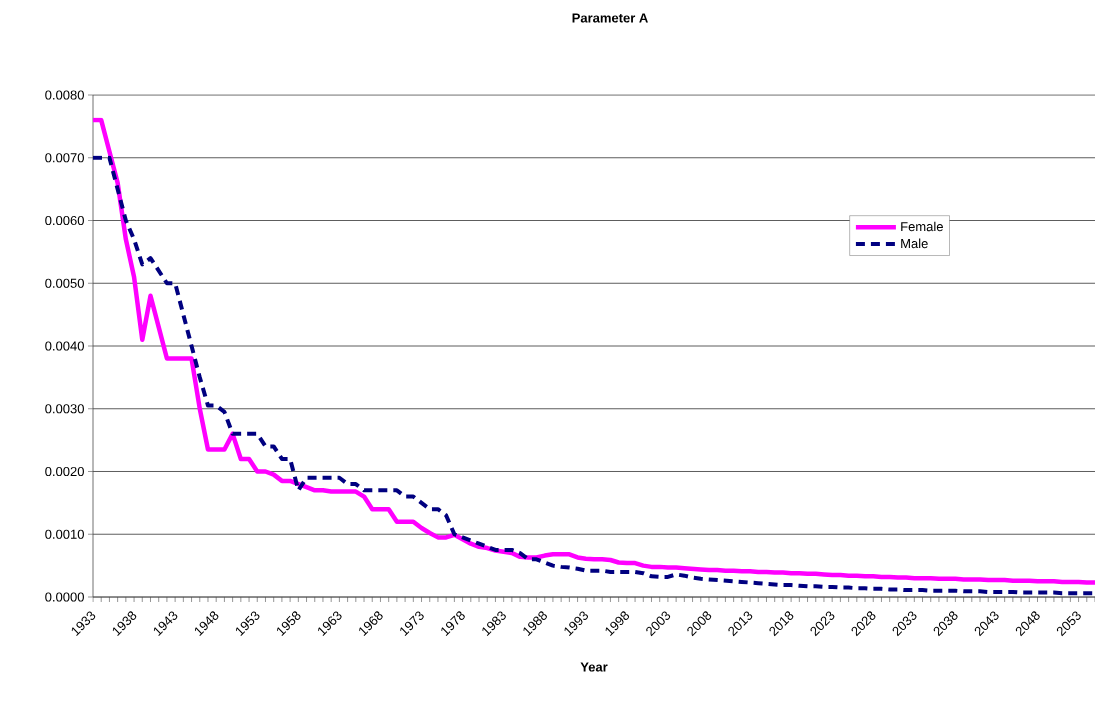 The image size is (1095, 707). Describe the element at coordinates (64, 471) in the screenshot. I see `y-tick-label: 0.0020` at that location.